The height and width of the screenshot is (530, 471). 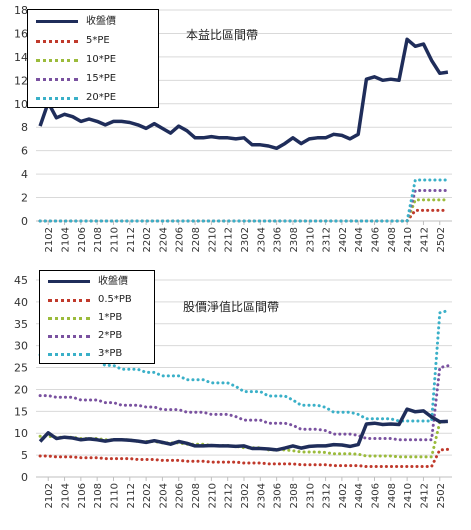 What do you see at coordinates (244, 215) in the screenshot?
I see `pe-series-5-pe-line` at bounding box center [244, 215].